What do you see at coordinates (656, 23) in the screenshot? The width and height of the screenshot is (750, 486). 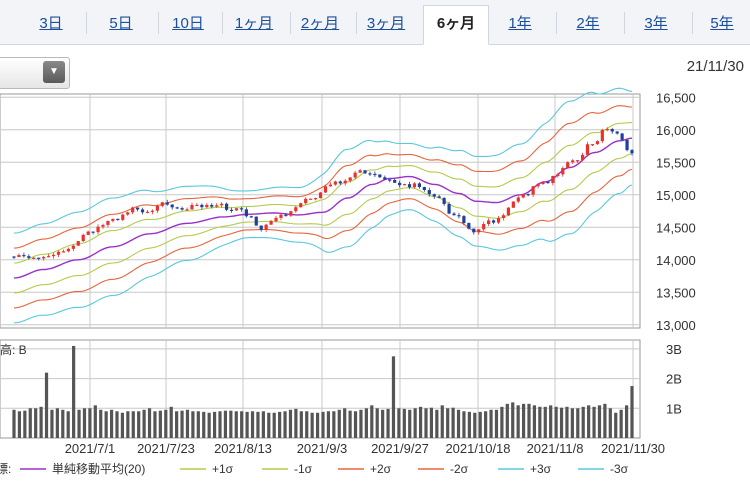 I see `tab-3y: 3年` at bounding box center [656, 23].